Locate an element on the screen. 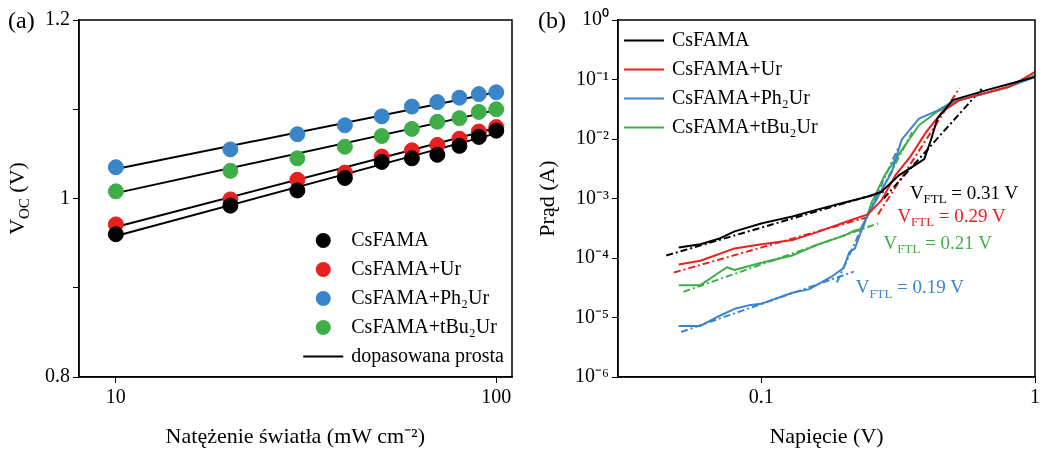 The width and height of the screenshot is (1053, 455). legend-label: dopasowana prosta is located at coordinates (428, 355).